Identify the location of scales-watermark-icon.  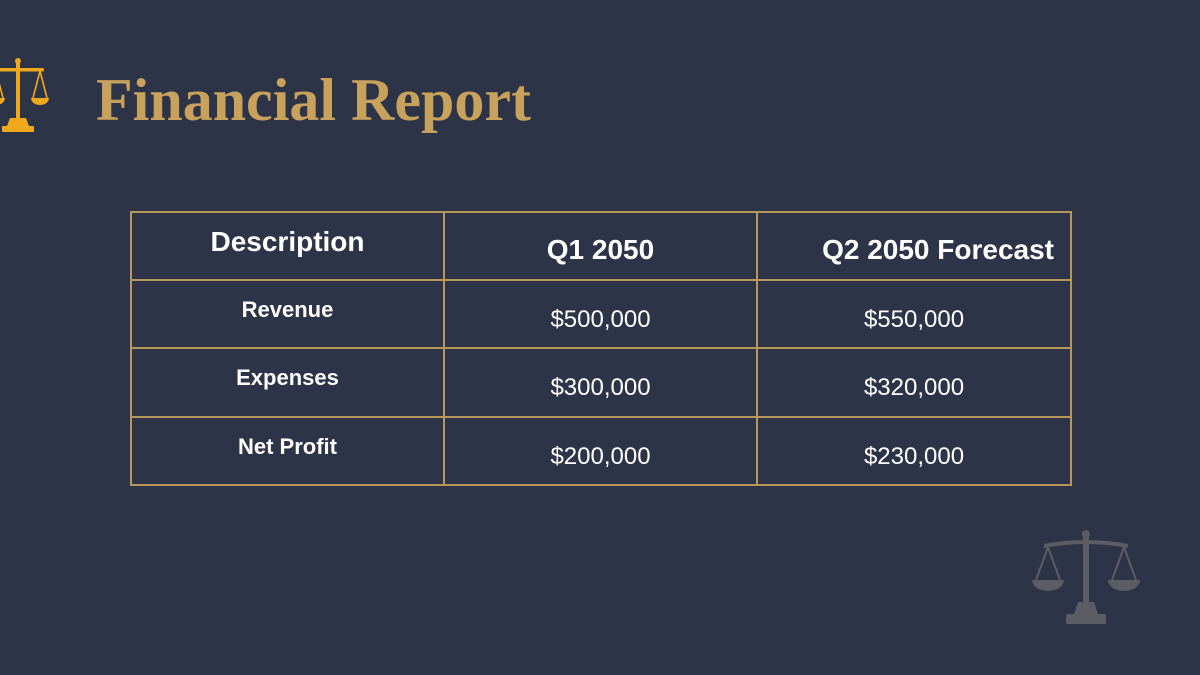
(1086, 577).